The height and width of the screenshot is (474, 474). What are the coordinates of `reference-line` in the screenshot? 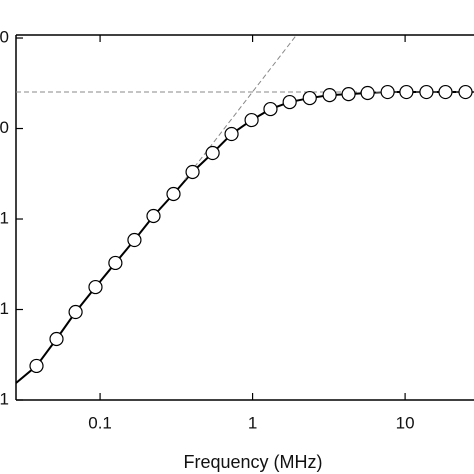 It's located at (240, 107).